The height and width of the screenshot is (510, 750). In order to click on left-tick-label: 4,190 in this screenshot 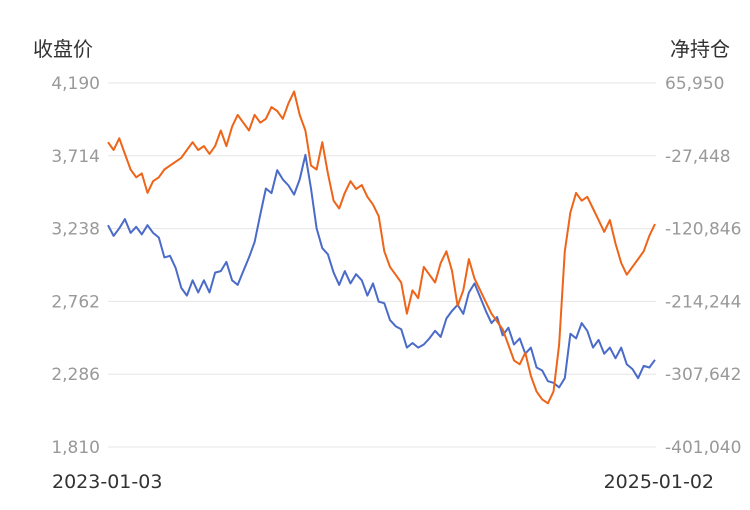, I will do `click(75, 84)`.